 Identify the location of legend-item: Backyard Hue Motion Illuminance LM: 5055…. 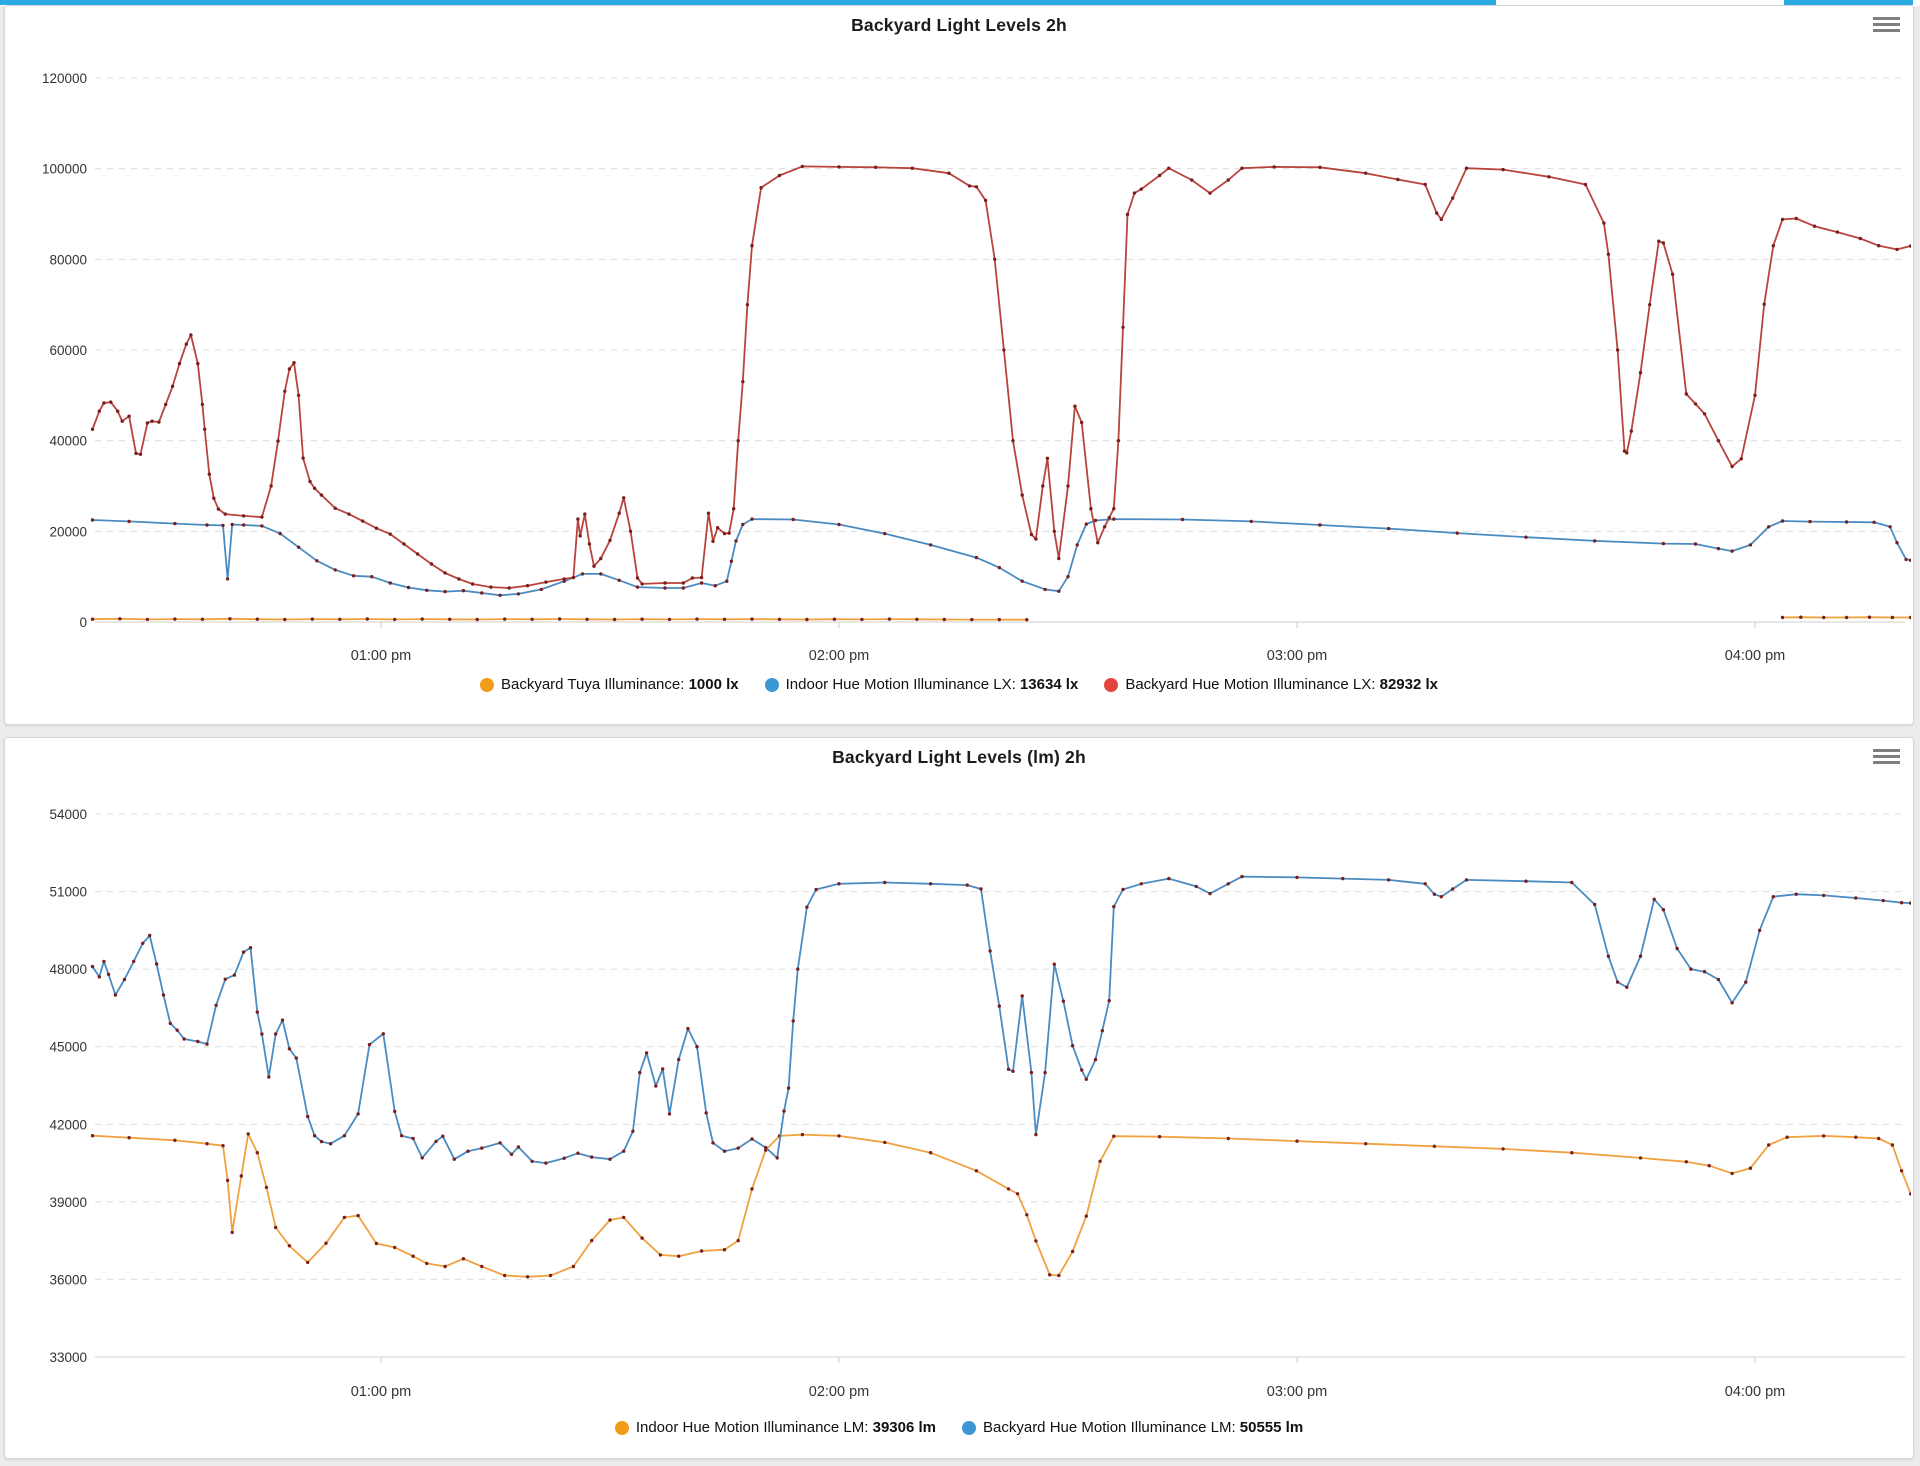
(1132, 1427).